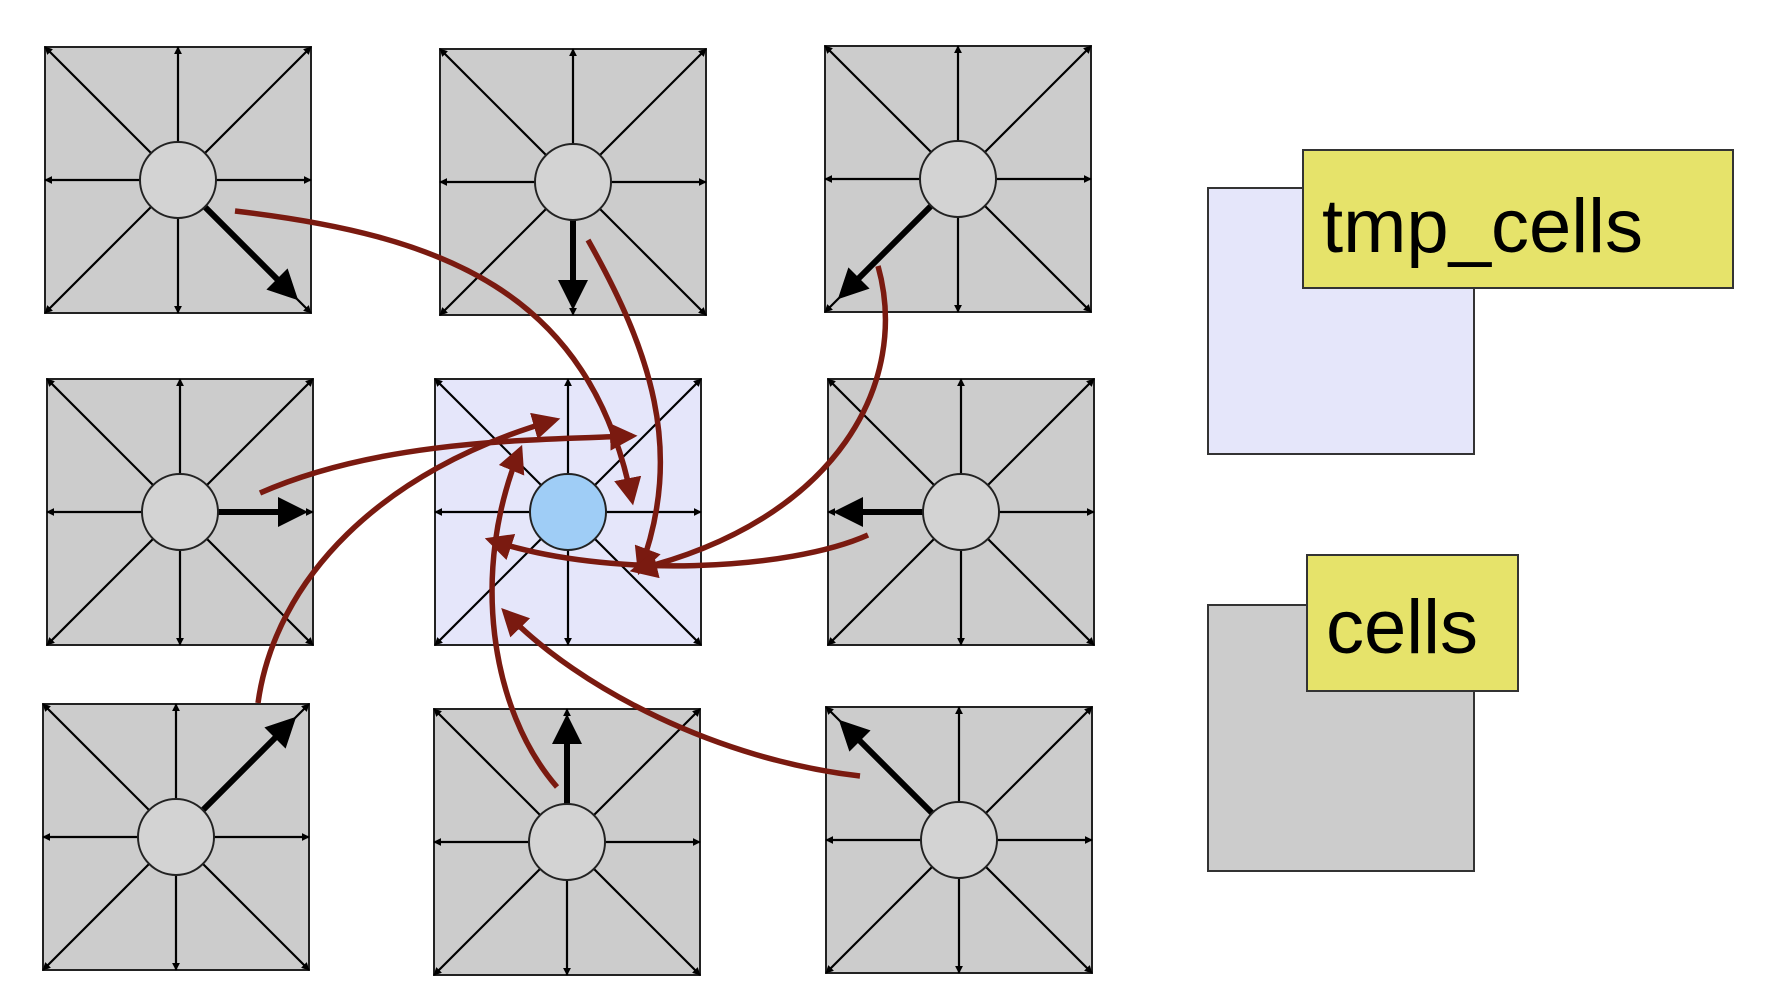  What do you see at coordinates (885, 251) in the screenshot?
I see `highlighted-arrow-south-west` at bounding box center [885, 251].